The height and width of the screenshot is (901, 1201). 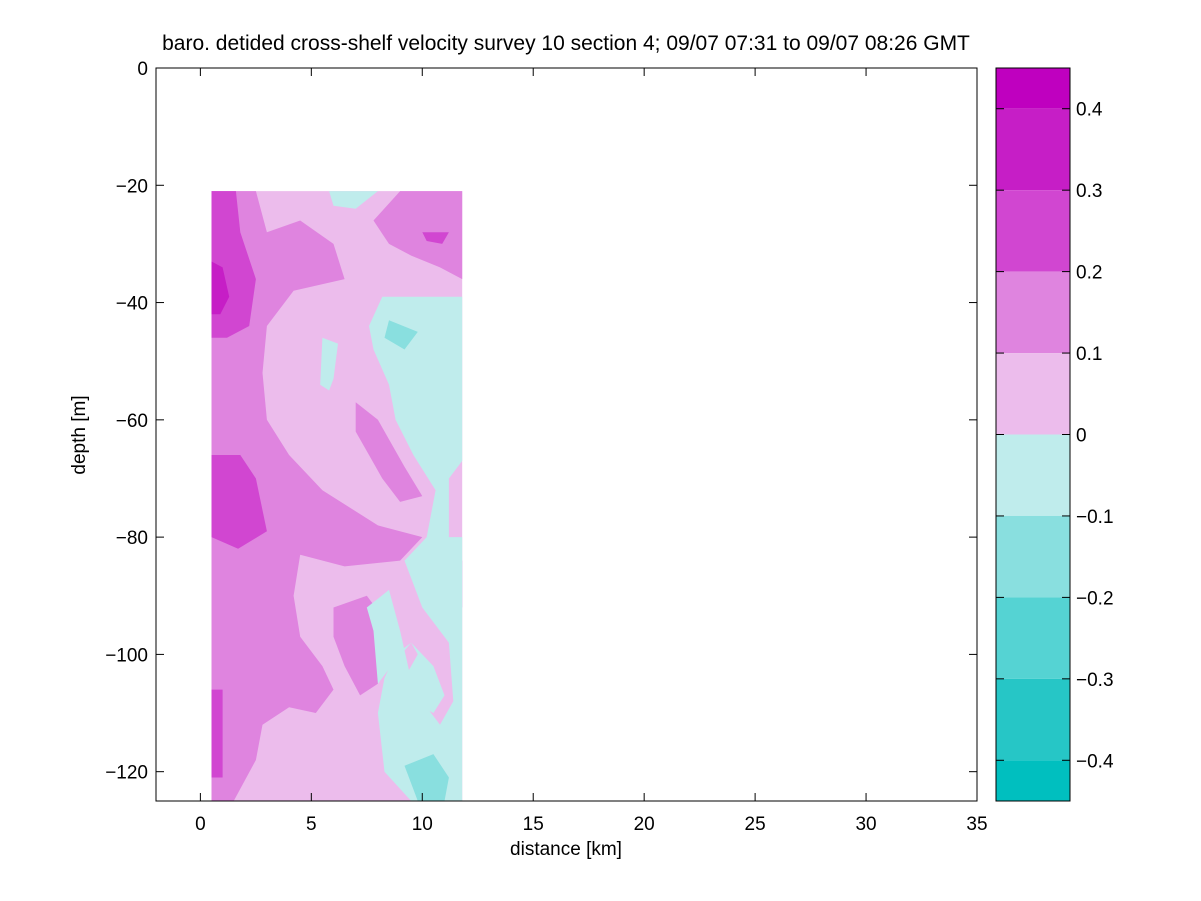 I want to click on y-tick-label: −60, so click(x=132, y=421).